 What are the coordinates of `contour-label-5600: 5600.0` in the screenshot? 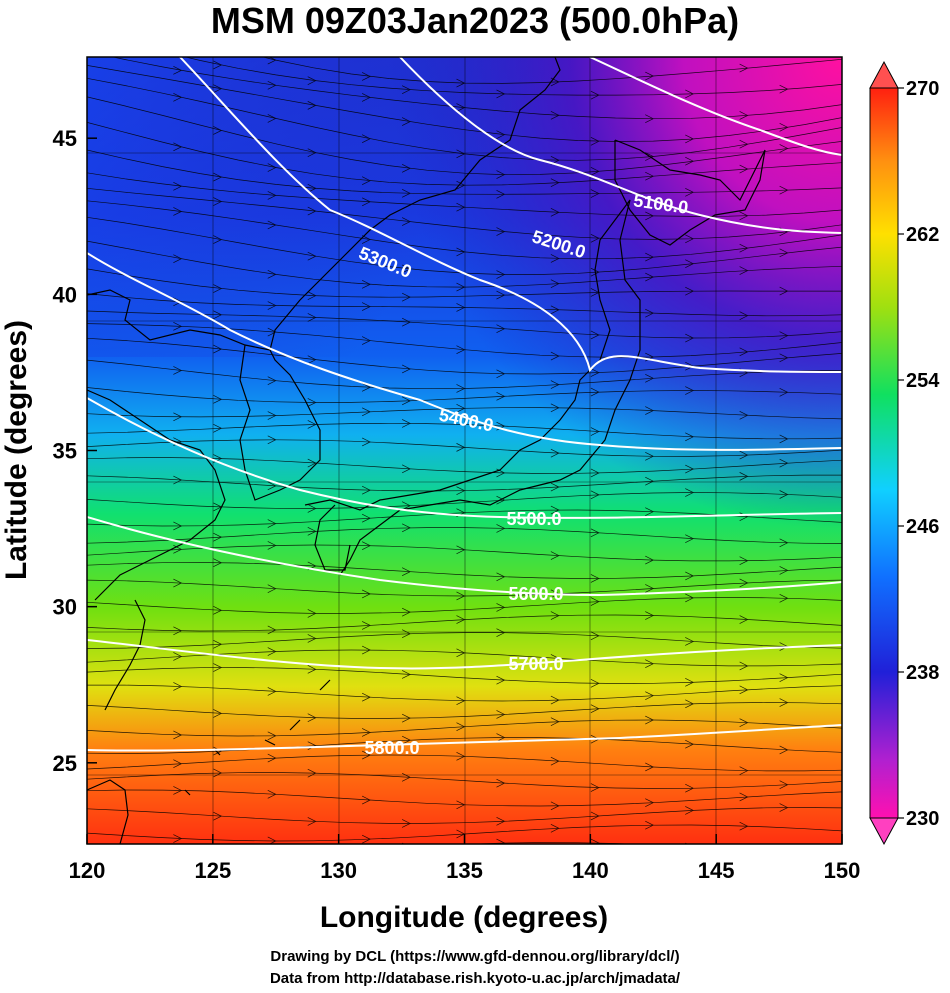 It's located at (535, 594).